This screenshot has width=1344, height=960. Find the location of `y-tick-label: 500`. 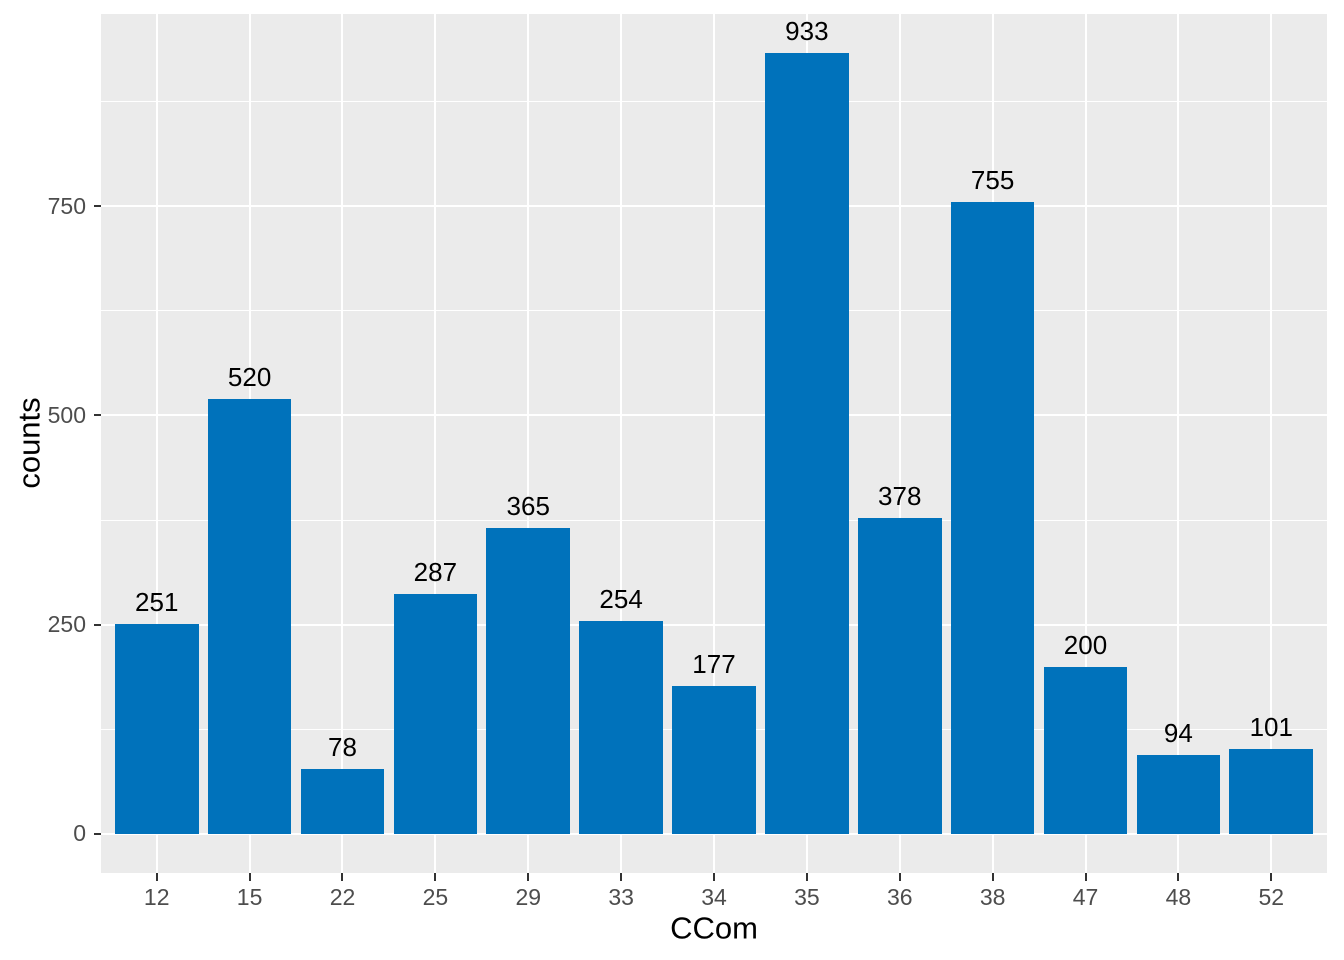

y-tick-label: 500 is located at coordinates (66, 414).